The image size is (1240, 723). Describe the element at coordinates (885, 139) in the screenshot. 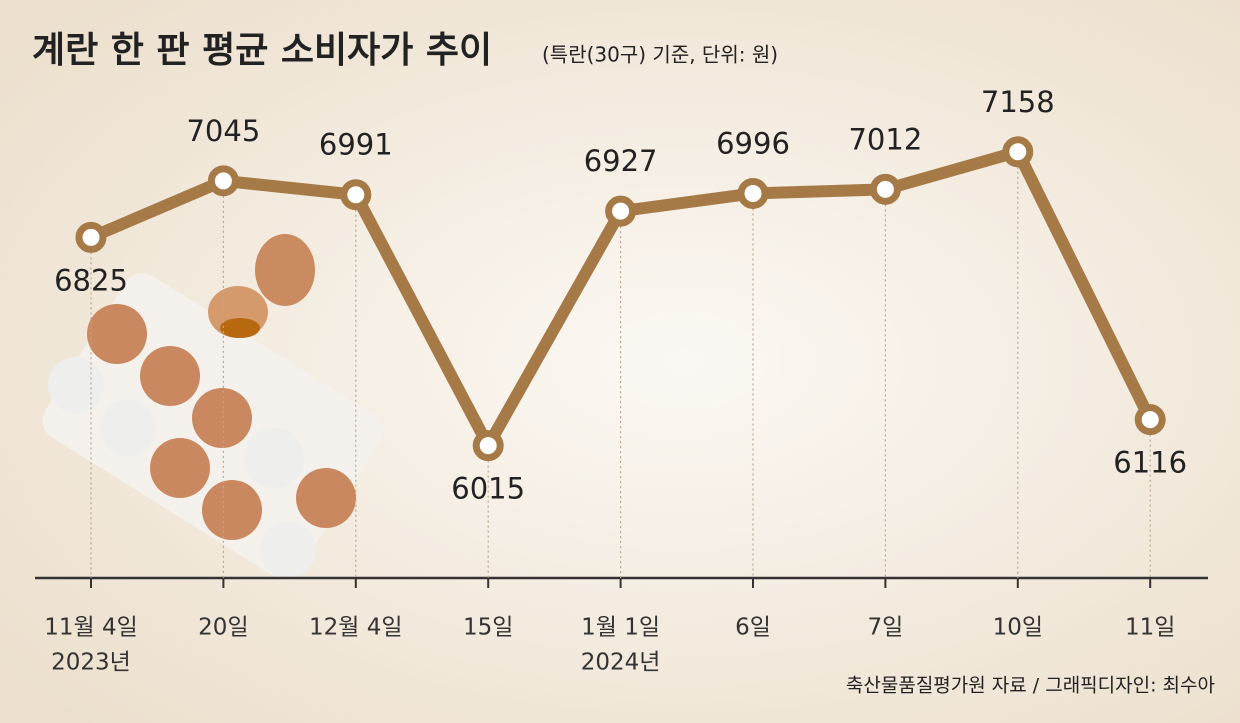

I see `value-label: 7012` at that location.